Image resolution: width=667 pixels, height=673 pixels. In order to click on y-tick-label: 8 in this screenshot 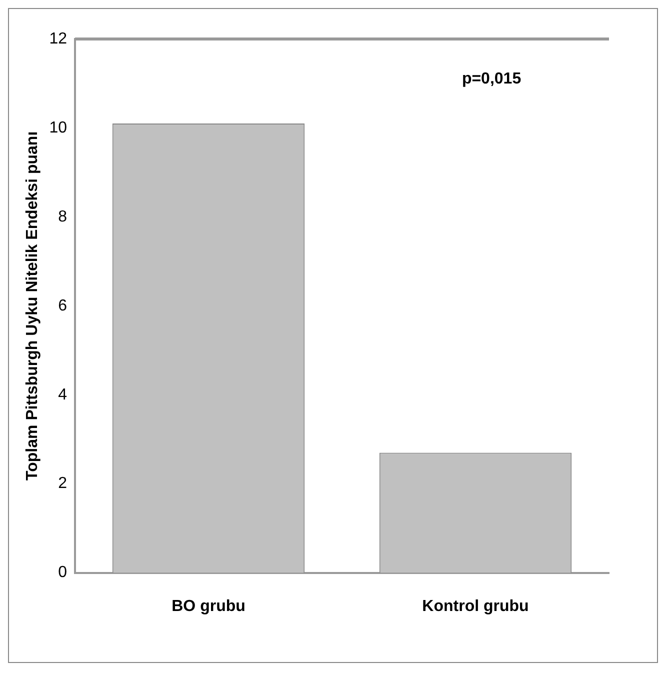, I will do `click(63, 217)`.